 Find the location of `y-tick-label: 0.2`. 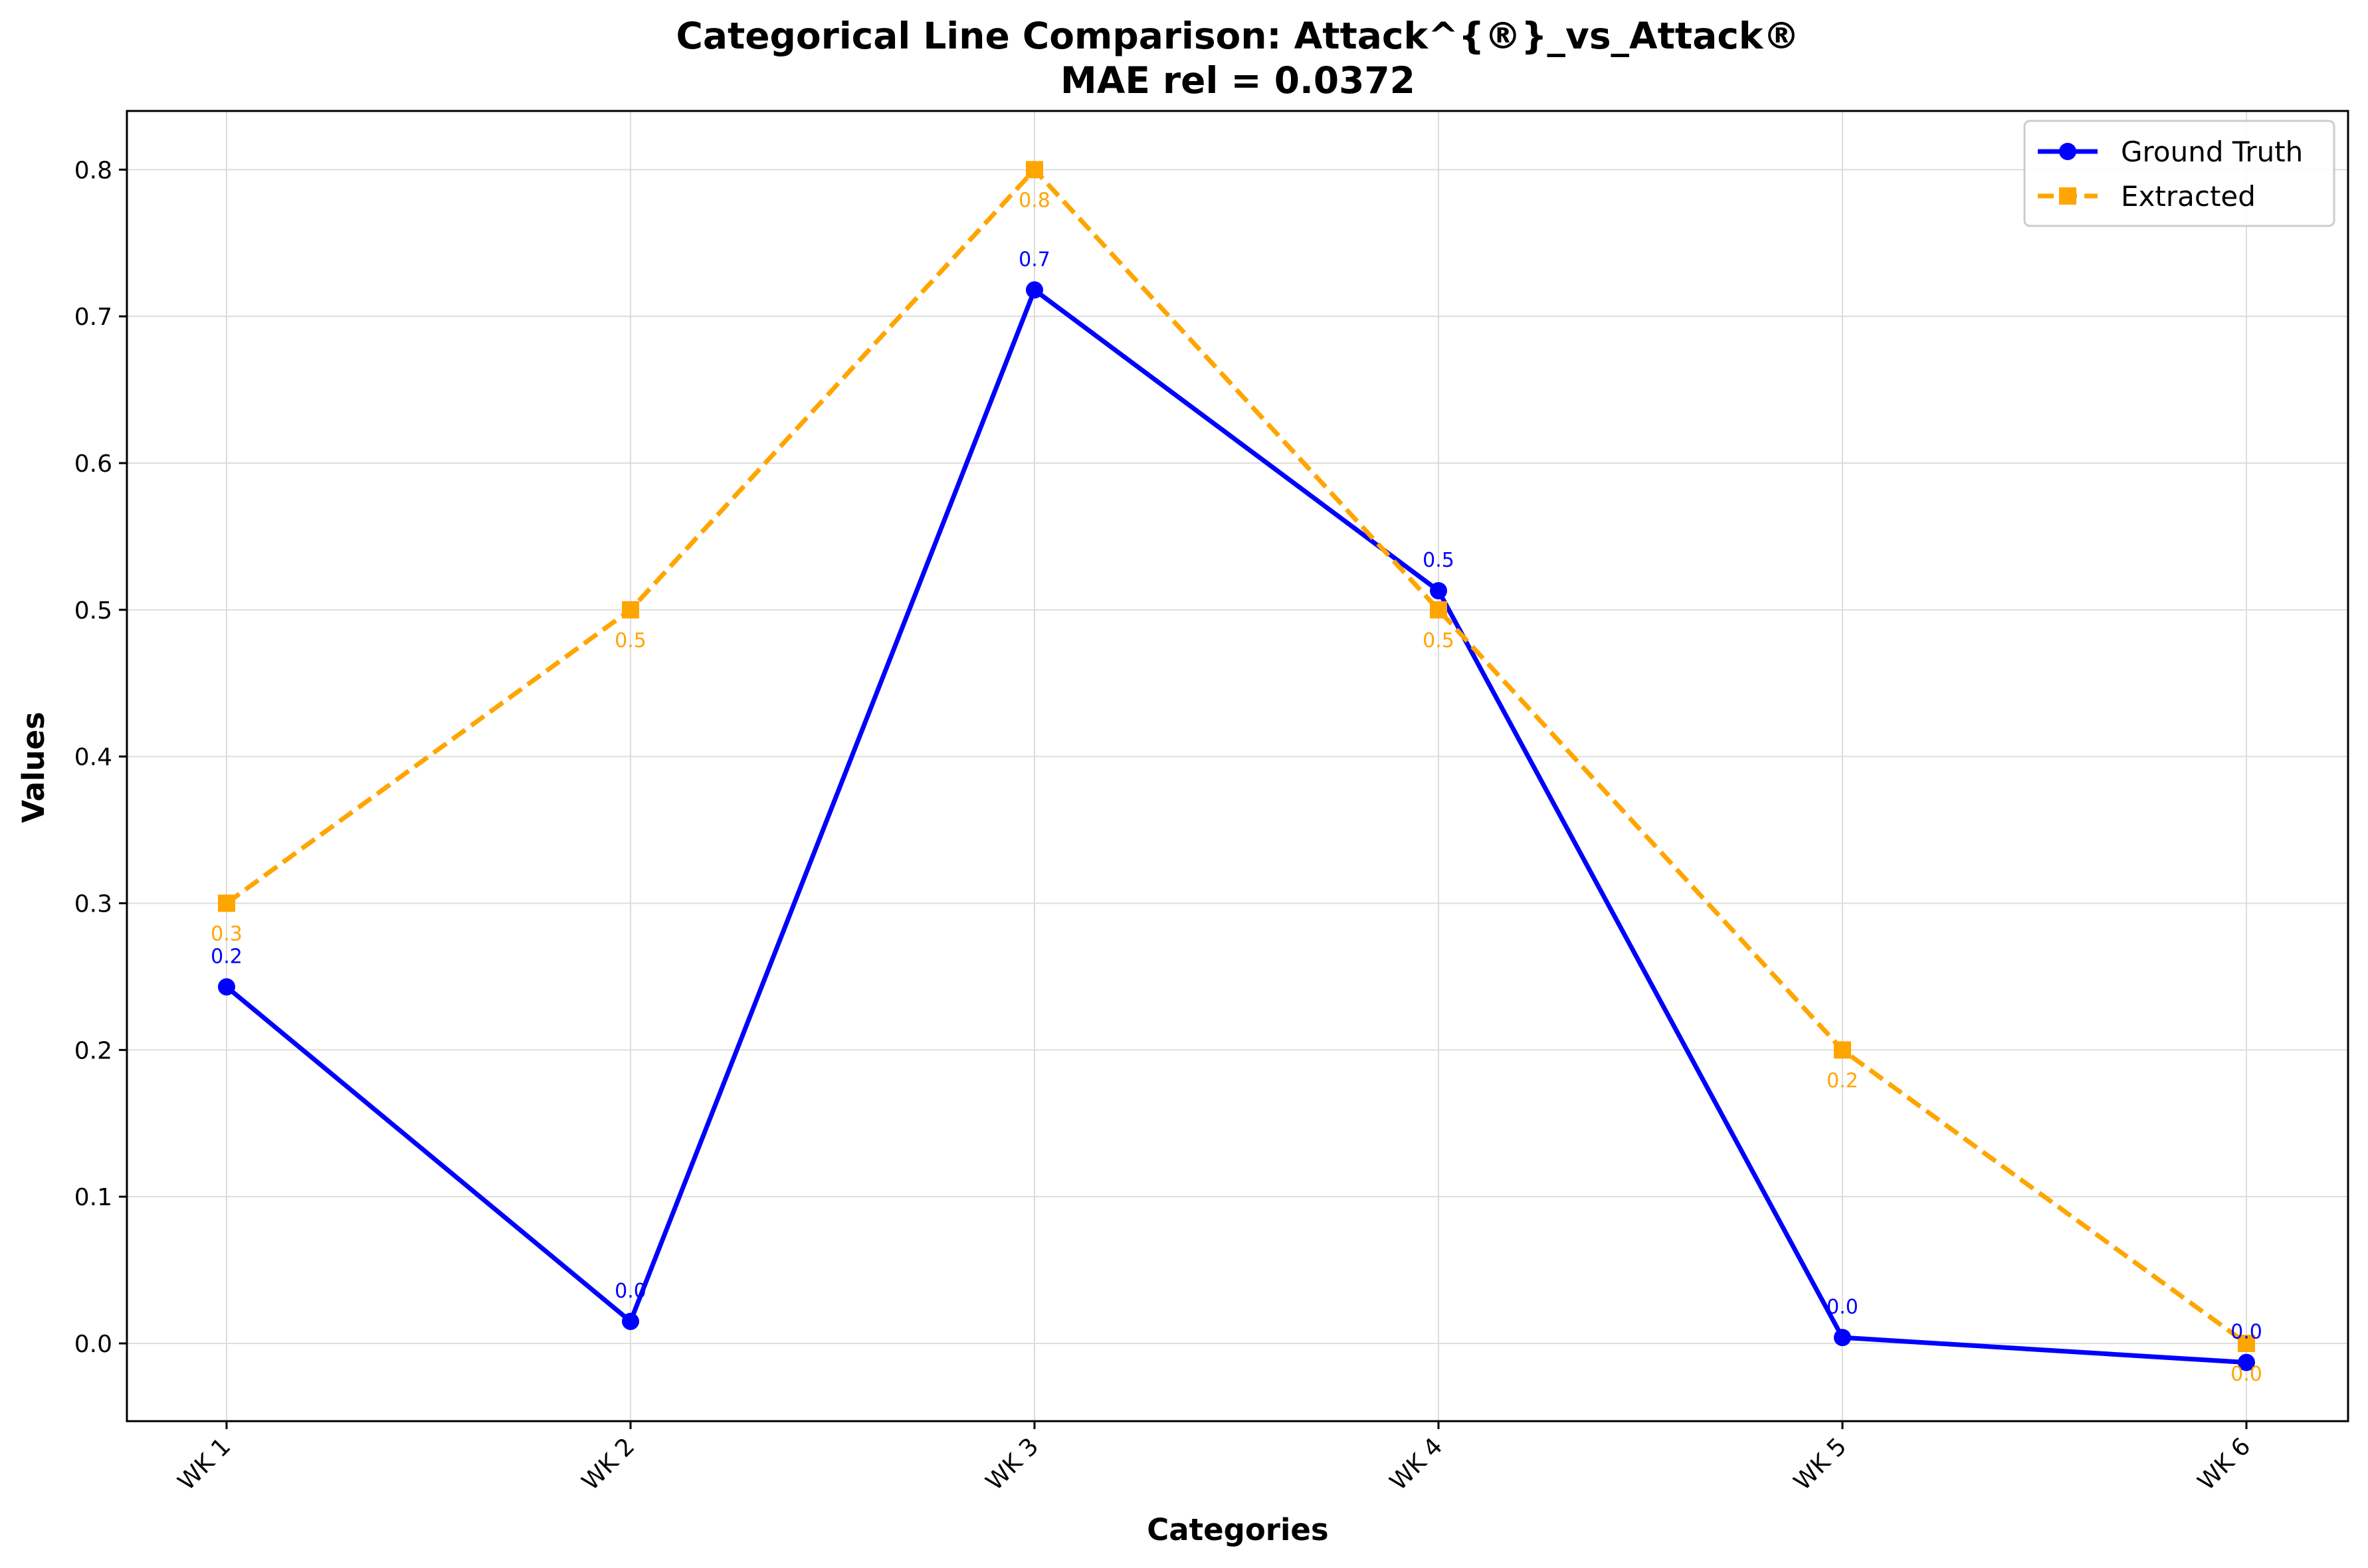

y-tick-label: 0.2 is located at coordinates (93, 1050).